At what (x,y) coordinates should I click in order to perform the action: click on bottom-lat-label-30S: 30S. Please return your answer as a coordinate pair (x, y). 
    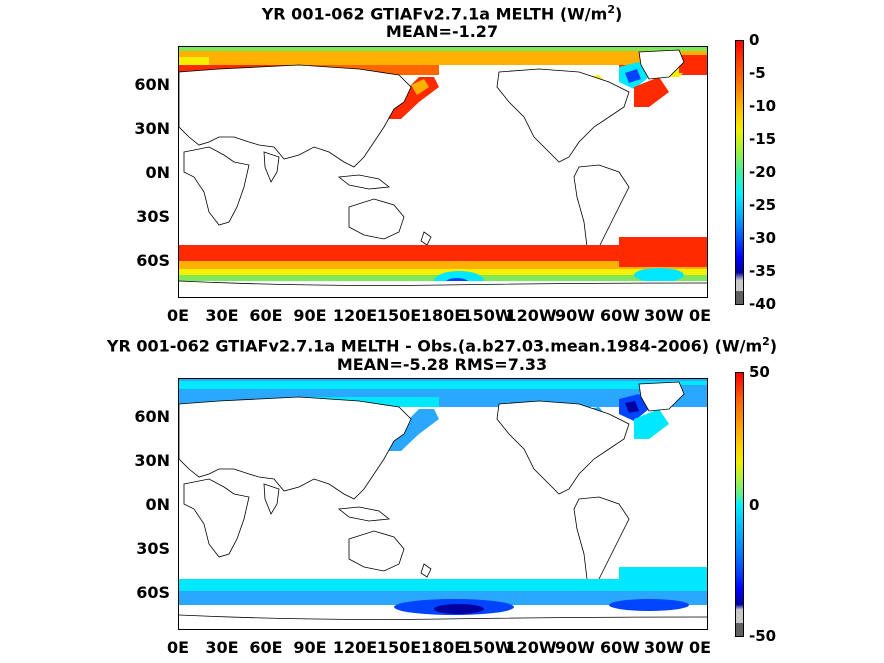
    Looking at the image, I should click on (153, 548).